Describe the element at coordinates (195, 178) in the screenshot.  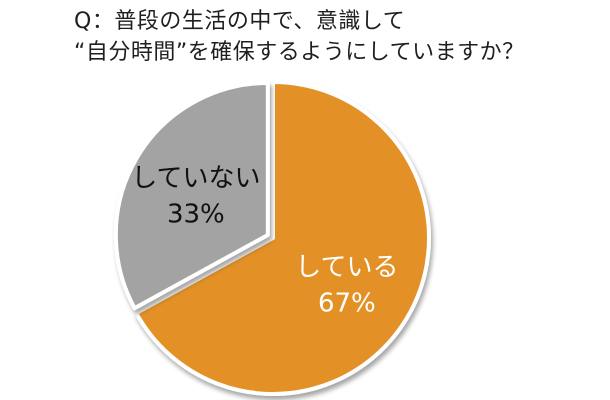
I see `slice-label-no: していない` at that location.